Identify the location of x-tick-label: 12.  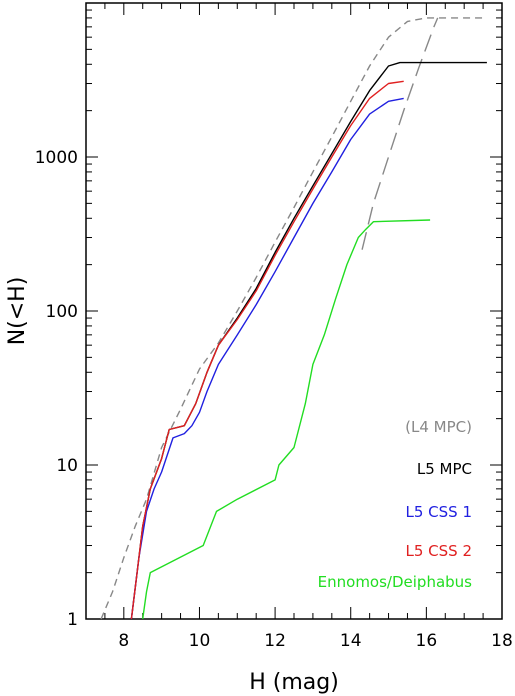
(275, 641).